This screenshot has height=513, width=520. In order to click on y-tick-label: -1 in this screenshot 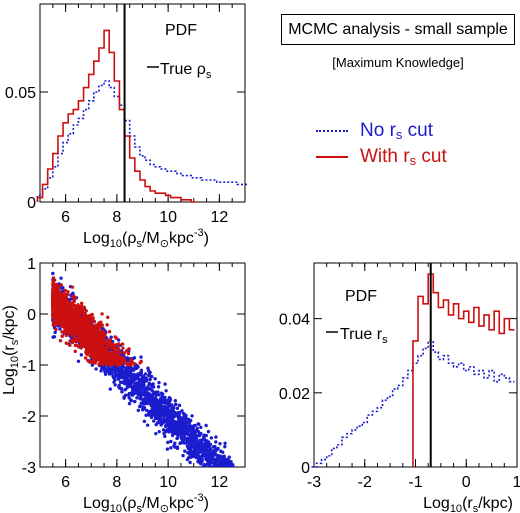, I will do `click(29, 366)`.